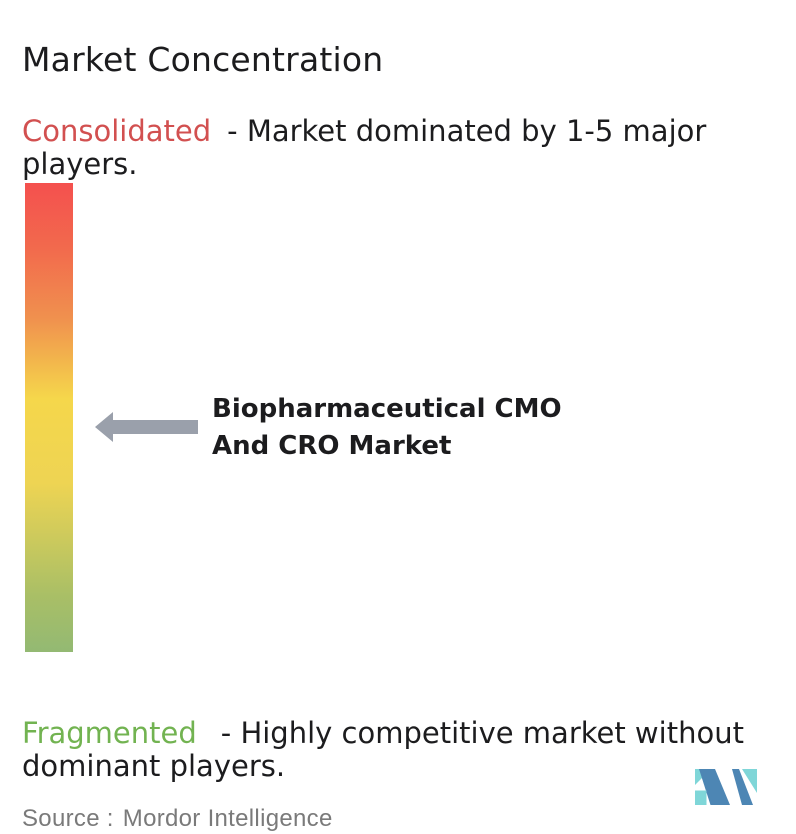 The image size is (796, 834). I want to click on source-label: Source :, so click(68, 818).